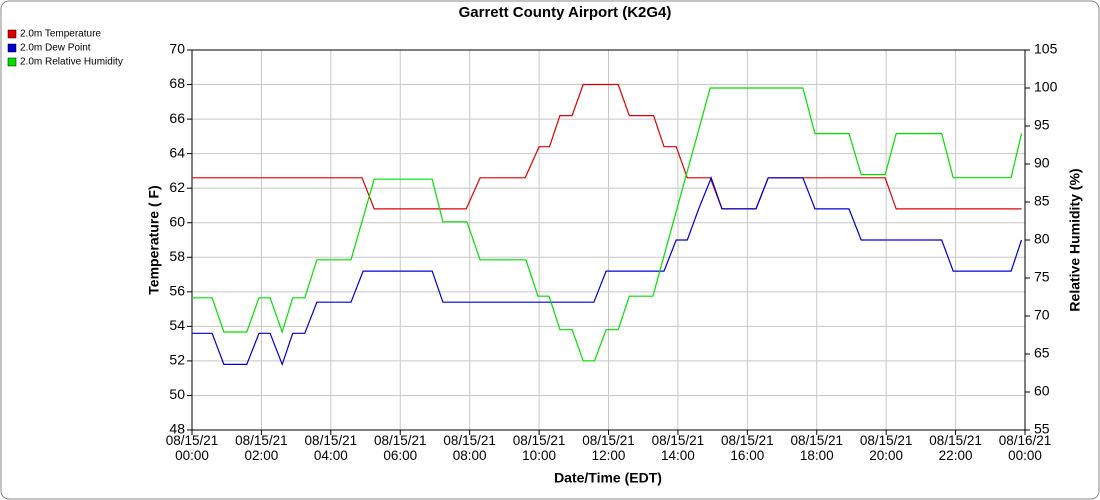  Describe the element at coordinates (331, 448) in the screenshot. I see `x-tick-label: 08/15/21 04:00` at that location.